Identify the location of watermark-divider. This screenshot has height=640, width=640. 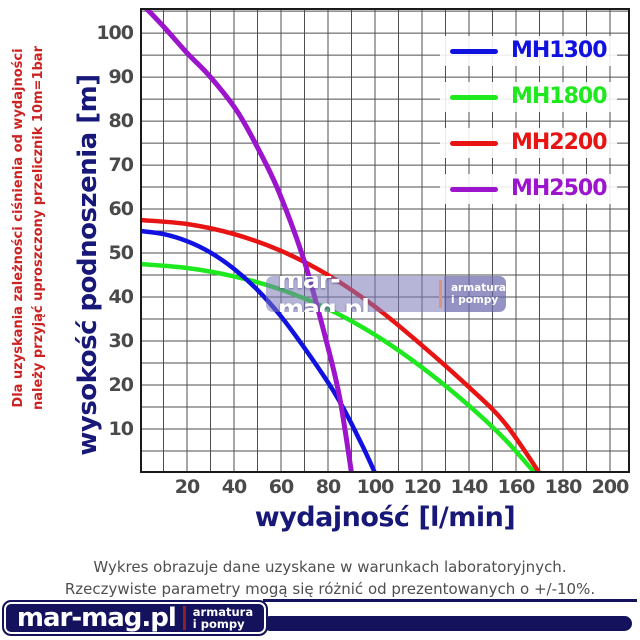
(440, 294).